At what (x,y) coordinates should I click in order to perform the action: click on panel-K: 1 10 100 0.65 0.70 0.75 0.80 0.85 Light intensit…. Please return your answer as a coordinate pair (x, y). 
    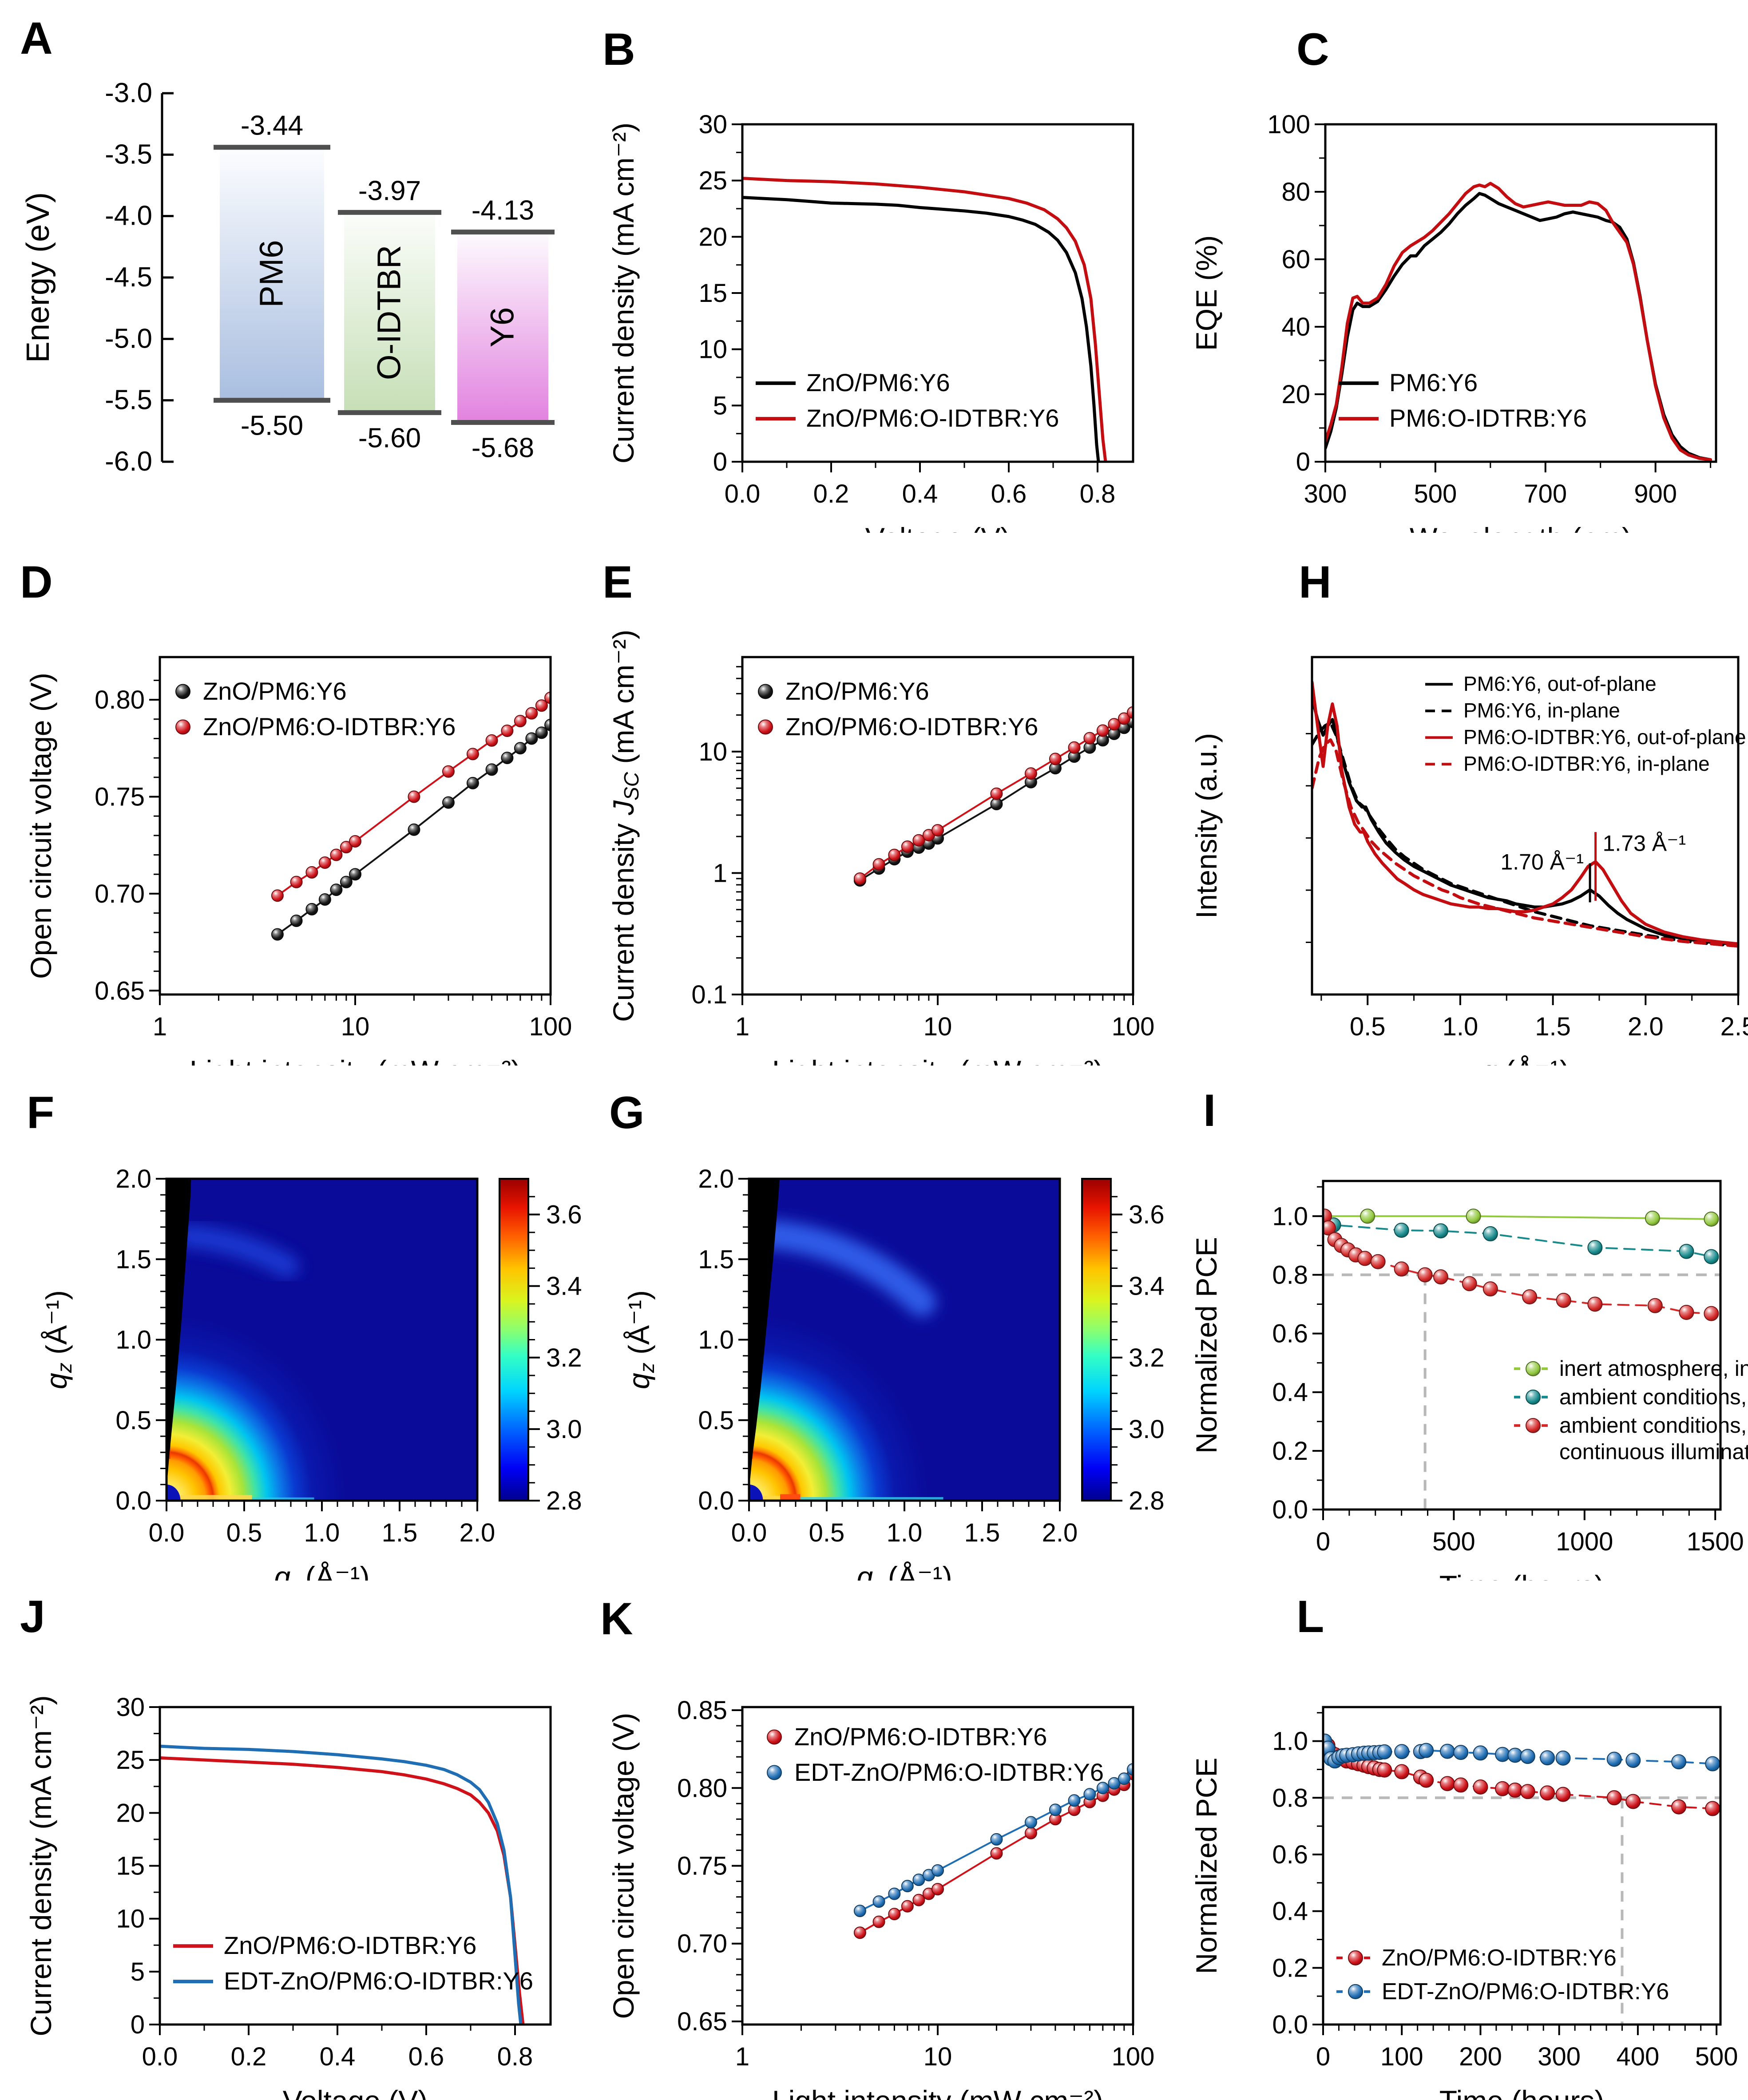
    Looking at the image, I should click on (874, 1840).